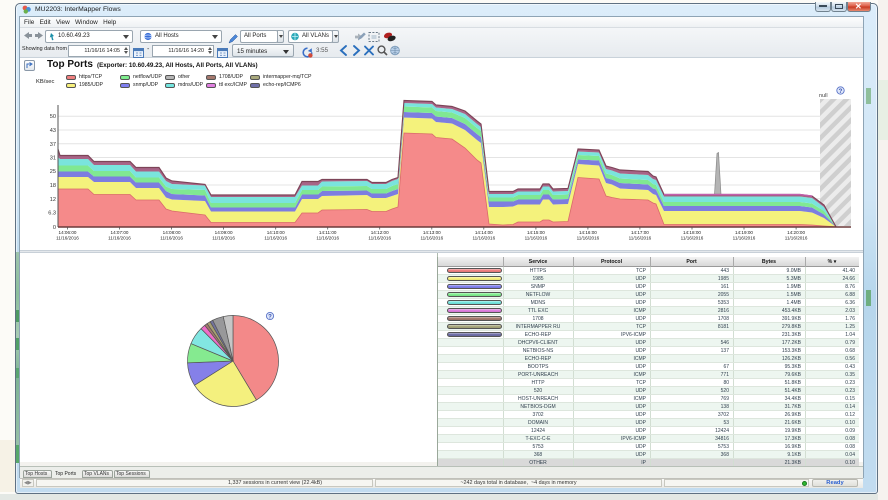 This screenshot has height=500, width=888. What do you see at coordinates (744, 232) in the screenshot?
I see `svg-text: 14:19:00` at bounding box center [744, 232].